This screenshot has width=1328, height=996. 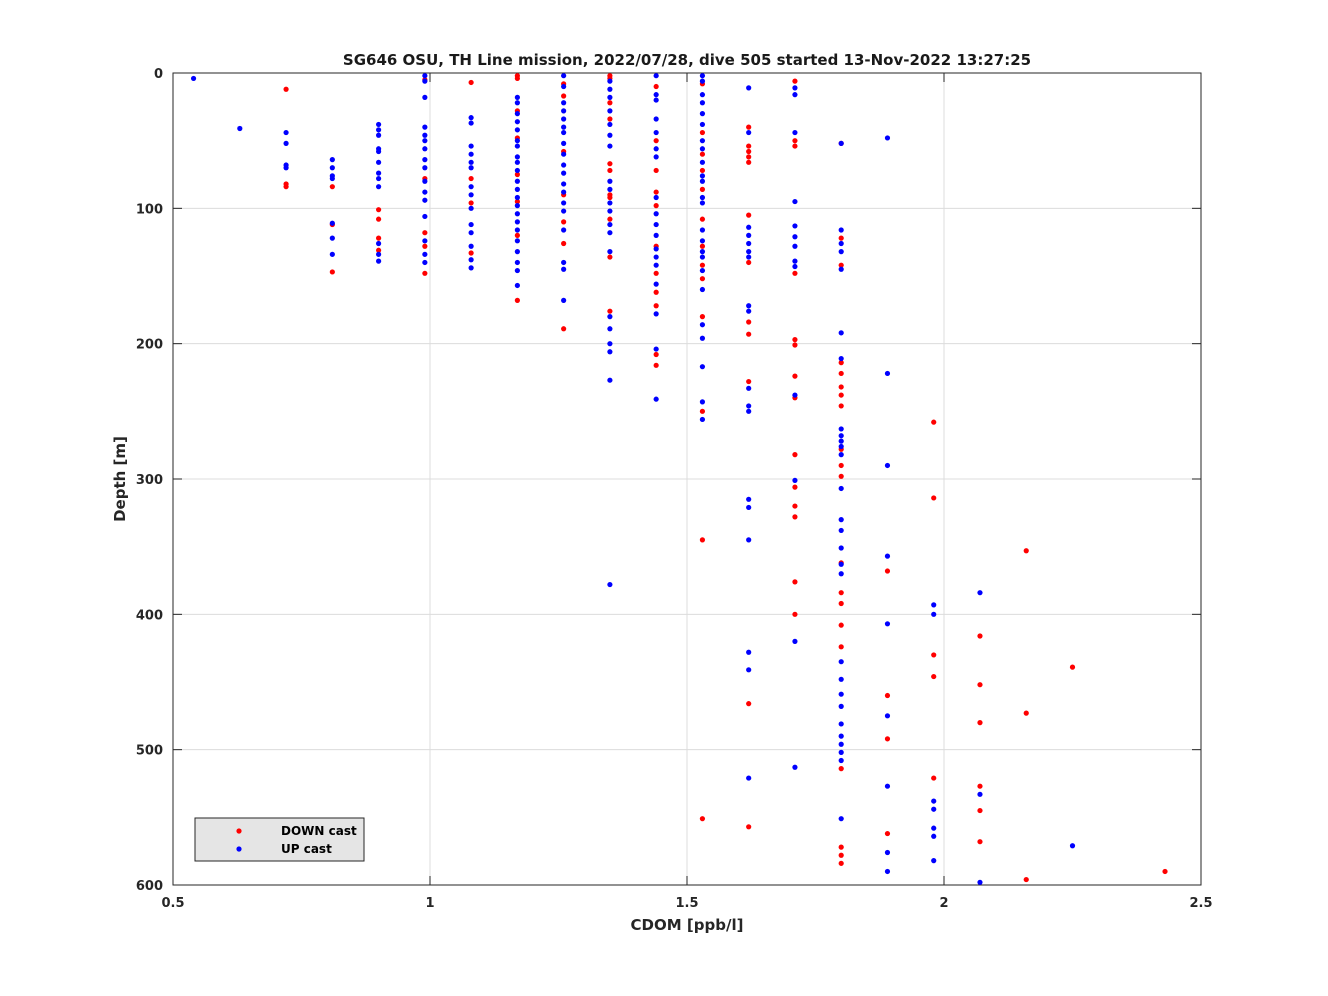 What do you see at coordinates (686, 903) in the screenshot?
I see `x-tick-label: 1.5` at bounding box center [686, 903].